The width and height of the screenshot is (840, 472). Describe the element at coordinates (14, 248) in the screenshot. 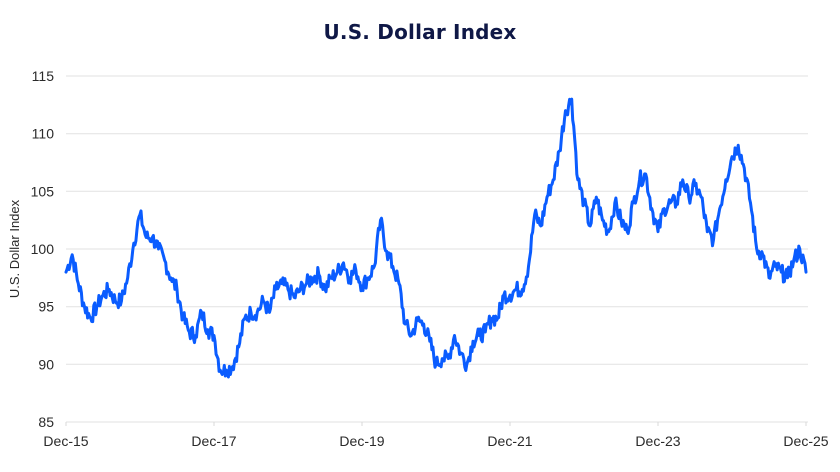

I see `y-axis-label: U.S. Dollar Index` at that location.